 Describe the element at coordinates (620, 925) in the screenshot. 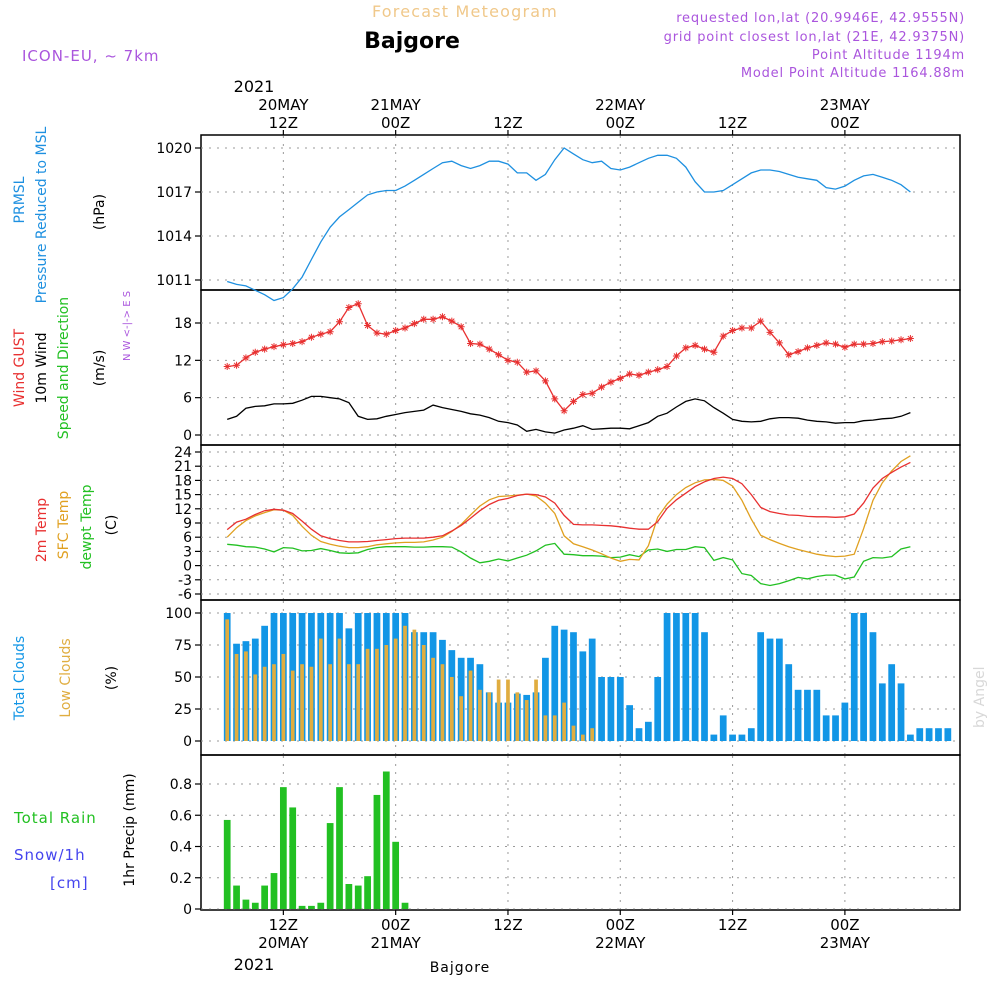

I see `bottom-hour-label: 00Z` at that location.